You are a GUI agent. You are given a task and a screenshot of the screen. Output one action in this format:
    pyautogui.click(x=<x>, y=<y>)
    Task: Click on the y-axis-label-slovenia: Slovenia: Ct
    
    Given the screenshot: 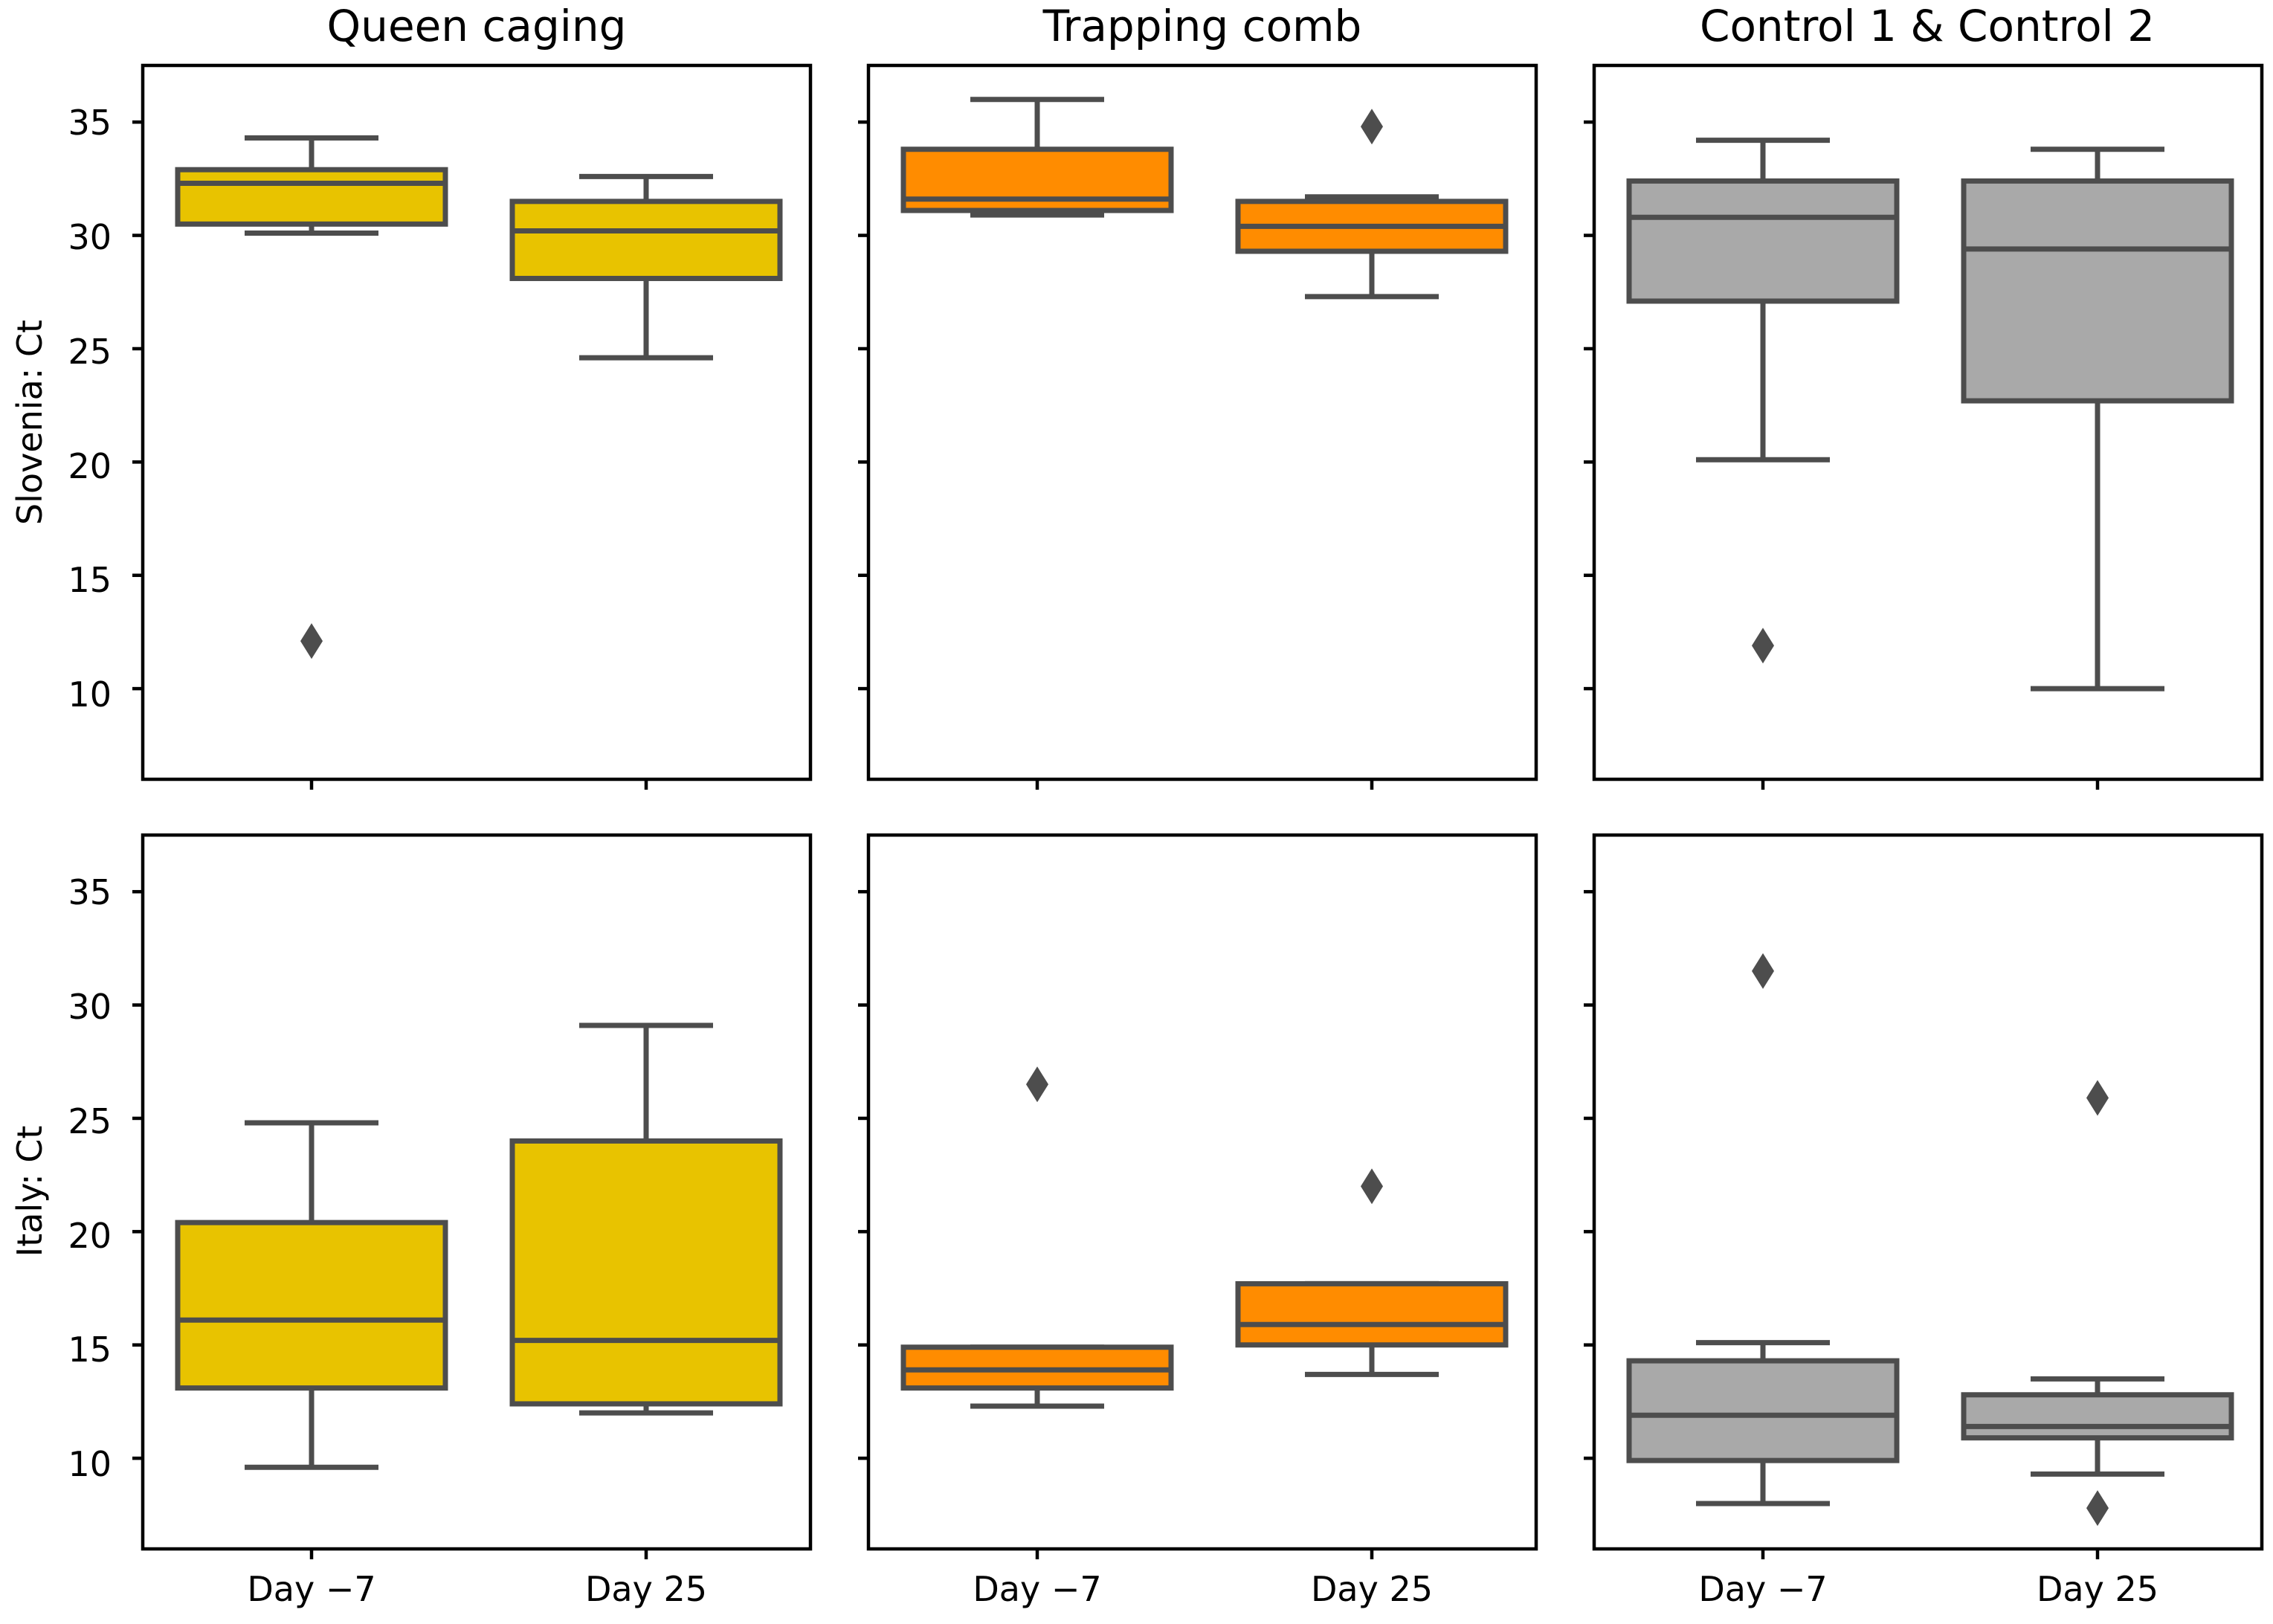 What is the action you would take?
    pyautogui.click(x=30, y=423)
    